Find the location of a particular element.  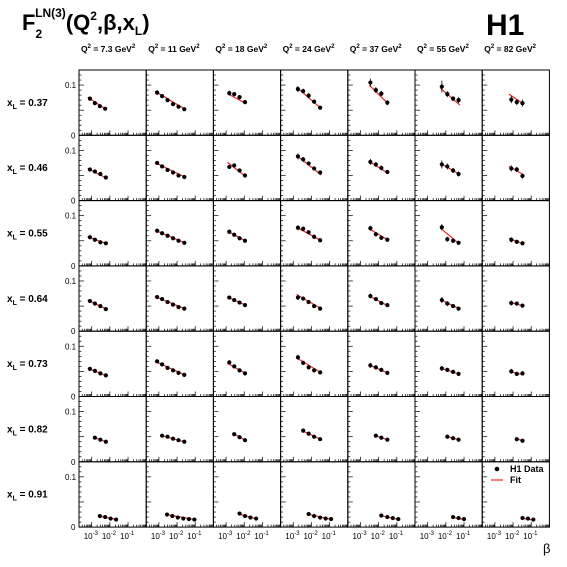

col-value: = 11 GeV is located at coordinates (177, 49).